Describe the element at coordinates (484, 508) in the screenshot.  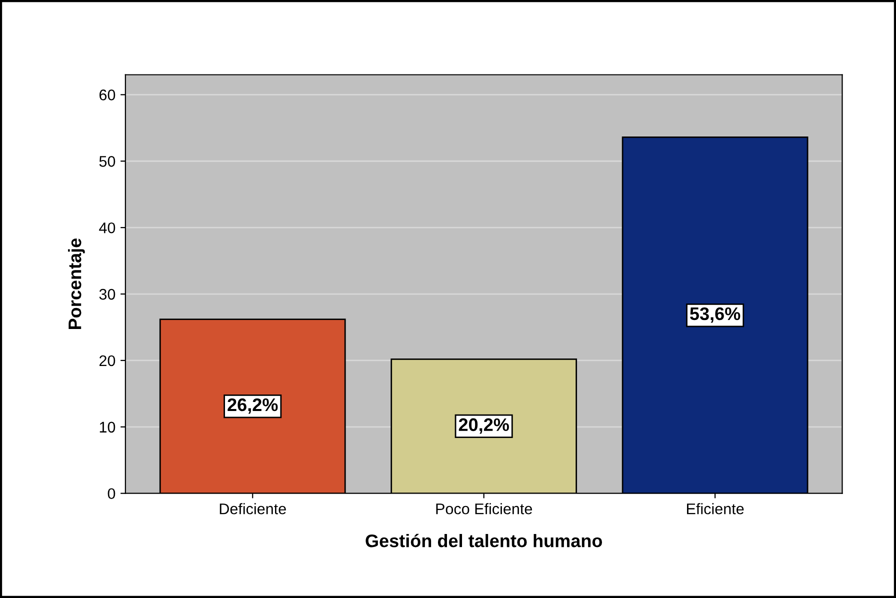
I see `x-tick-label: Poco Eficiente` at that location.